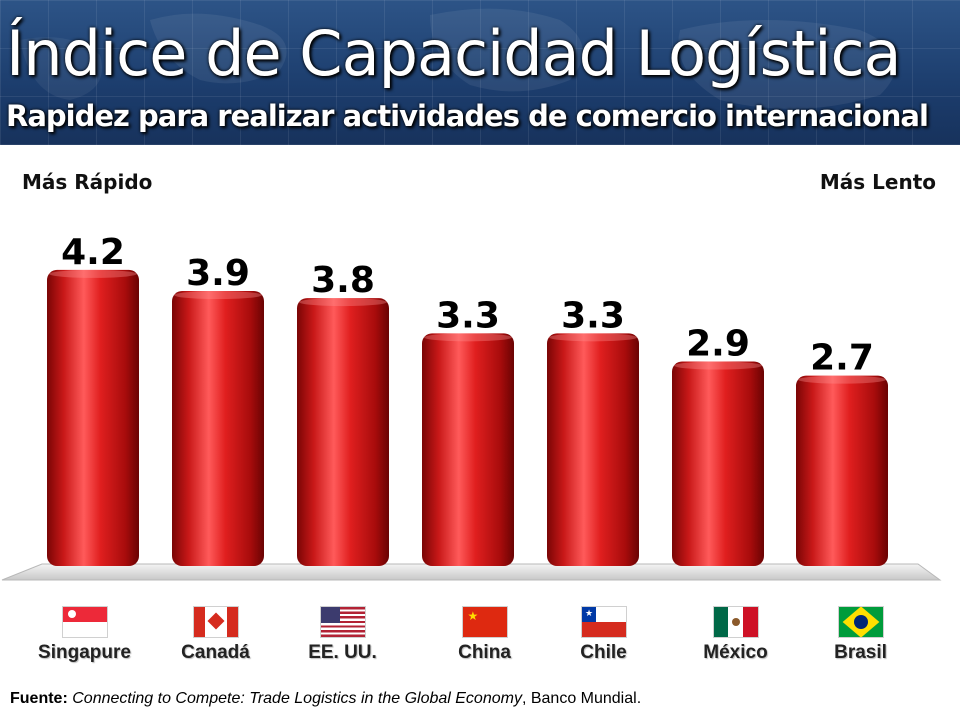 The height and width of the screenshot is (720, 960). Describe the element at coordinates (718, 344) in the screenshot. I see `value-label-5: 2.9` at that location.